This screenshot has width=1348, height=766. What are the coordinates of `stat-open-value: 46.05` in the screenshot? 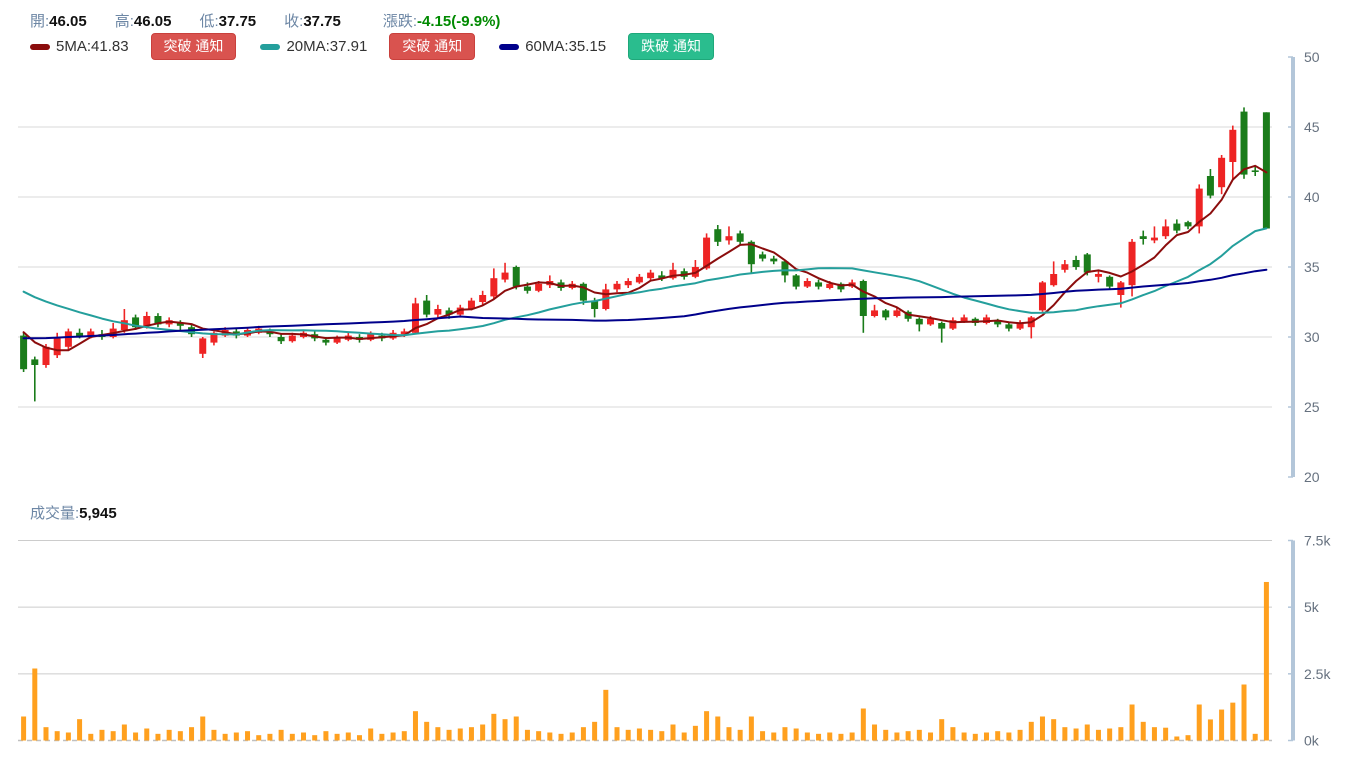 It's located at (68, 21).